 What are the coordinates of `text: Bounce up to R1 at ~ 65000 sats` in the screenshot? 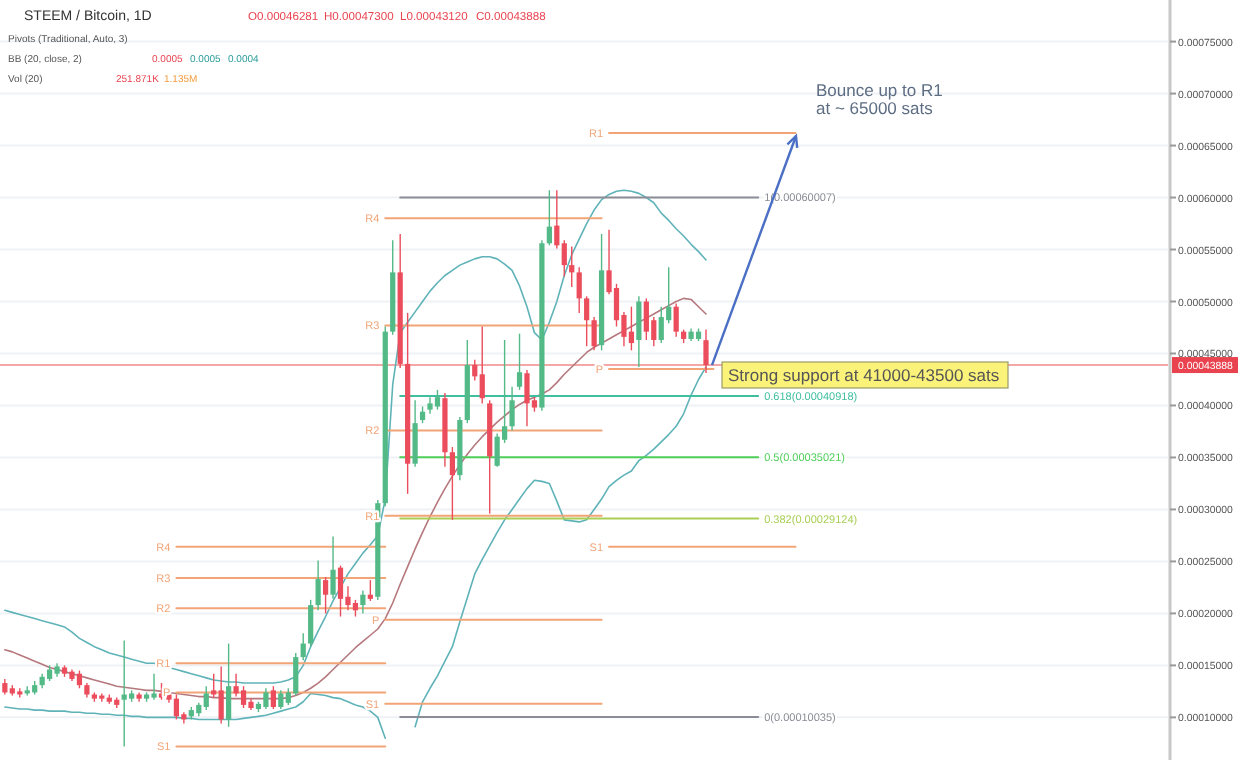 It's located at (880, 99).